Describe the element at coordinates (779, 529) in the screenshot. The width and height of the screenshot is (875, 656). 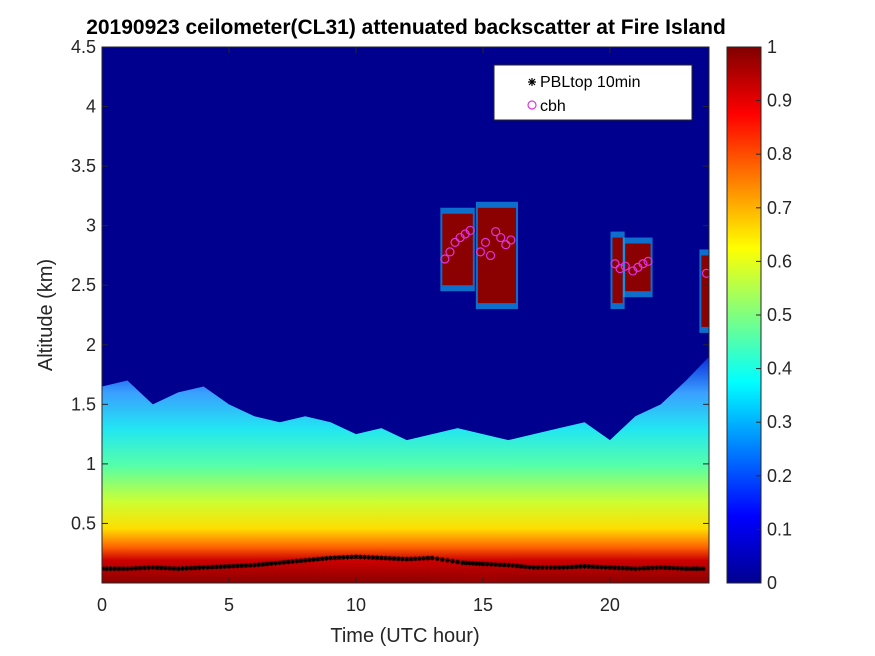
I see `colorbar-tick-label: 0.1` at that location.